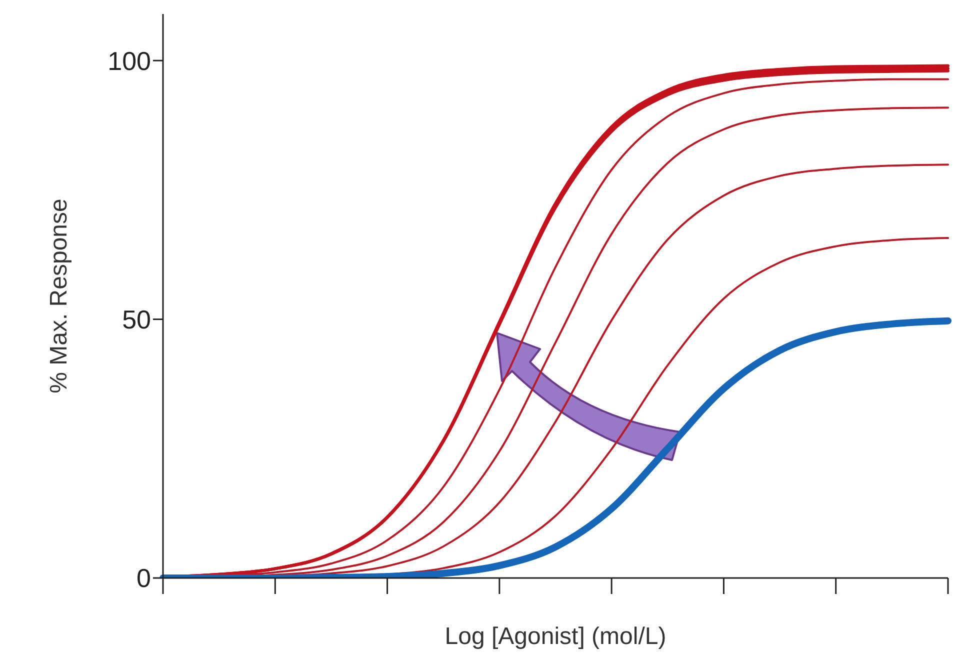 The width and height of the screenshot is (964, 668). What do you see at coordinates (136, 319) in the screenshot?
I see `y-tick-label: 50` at bounding box center [136, 319].